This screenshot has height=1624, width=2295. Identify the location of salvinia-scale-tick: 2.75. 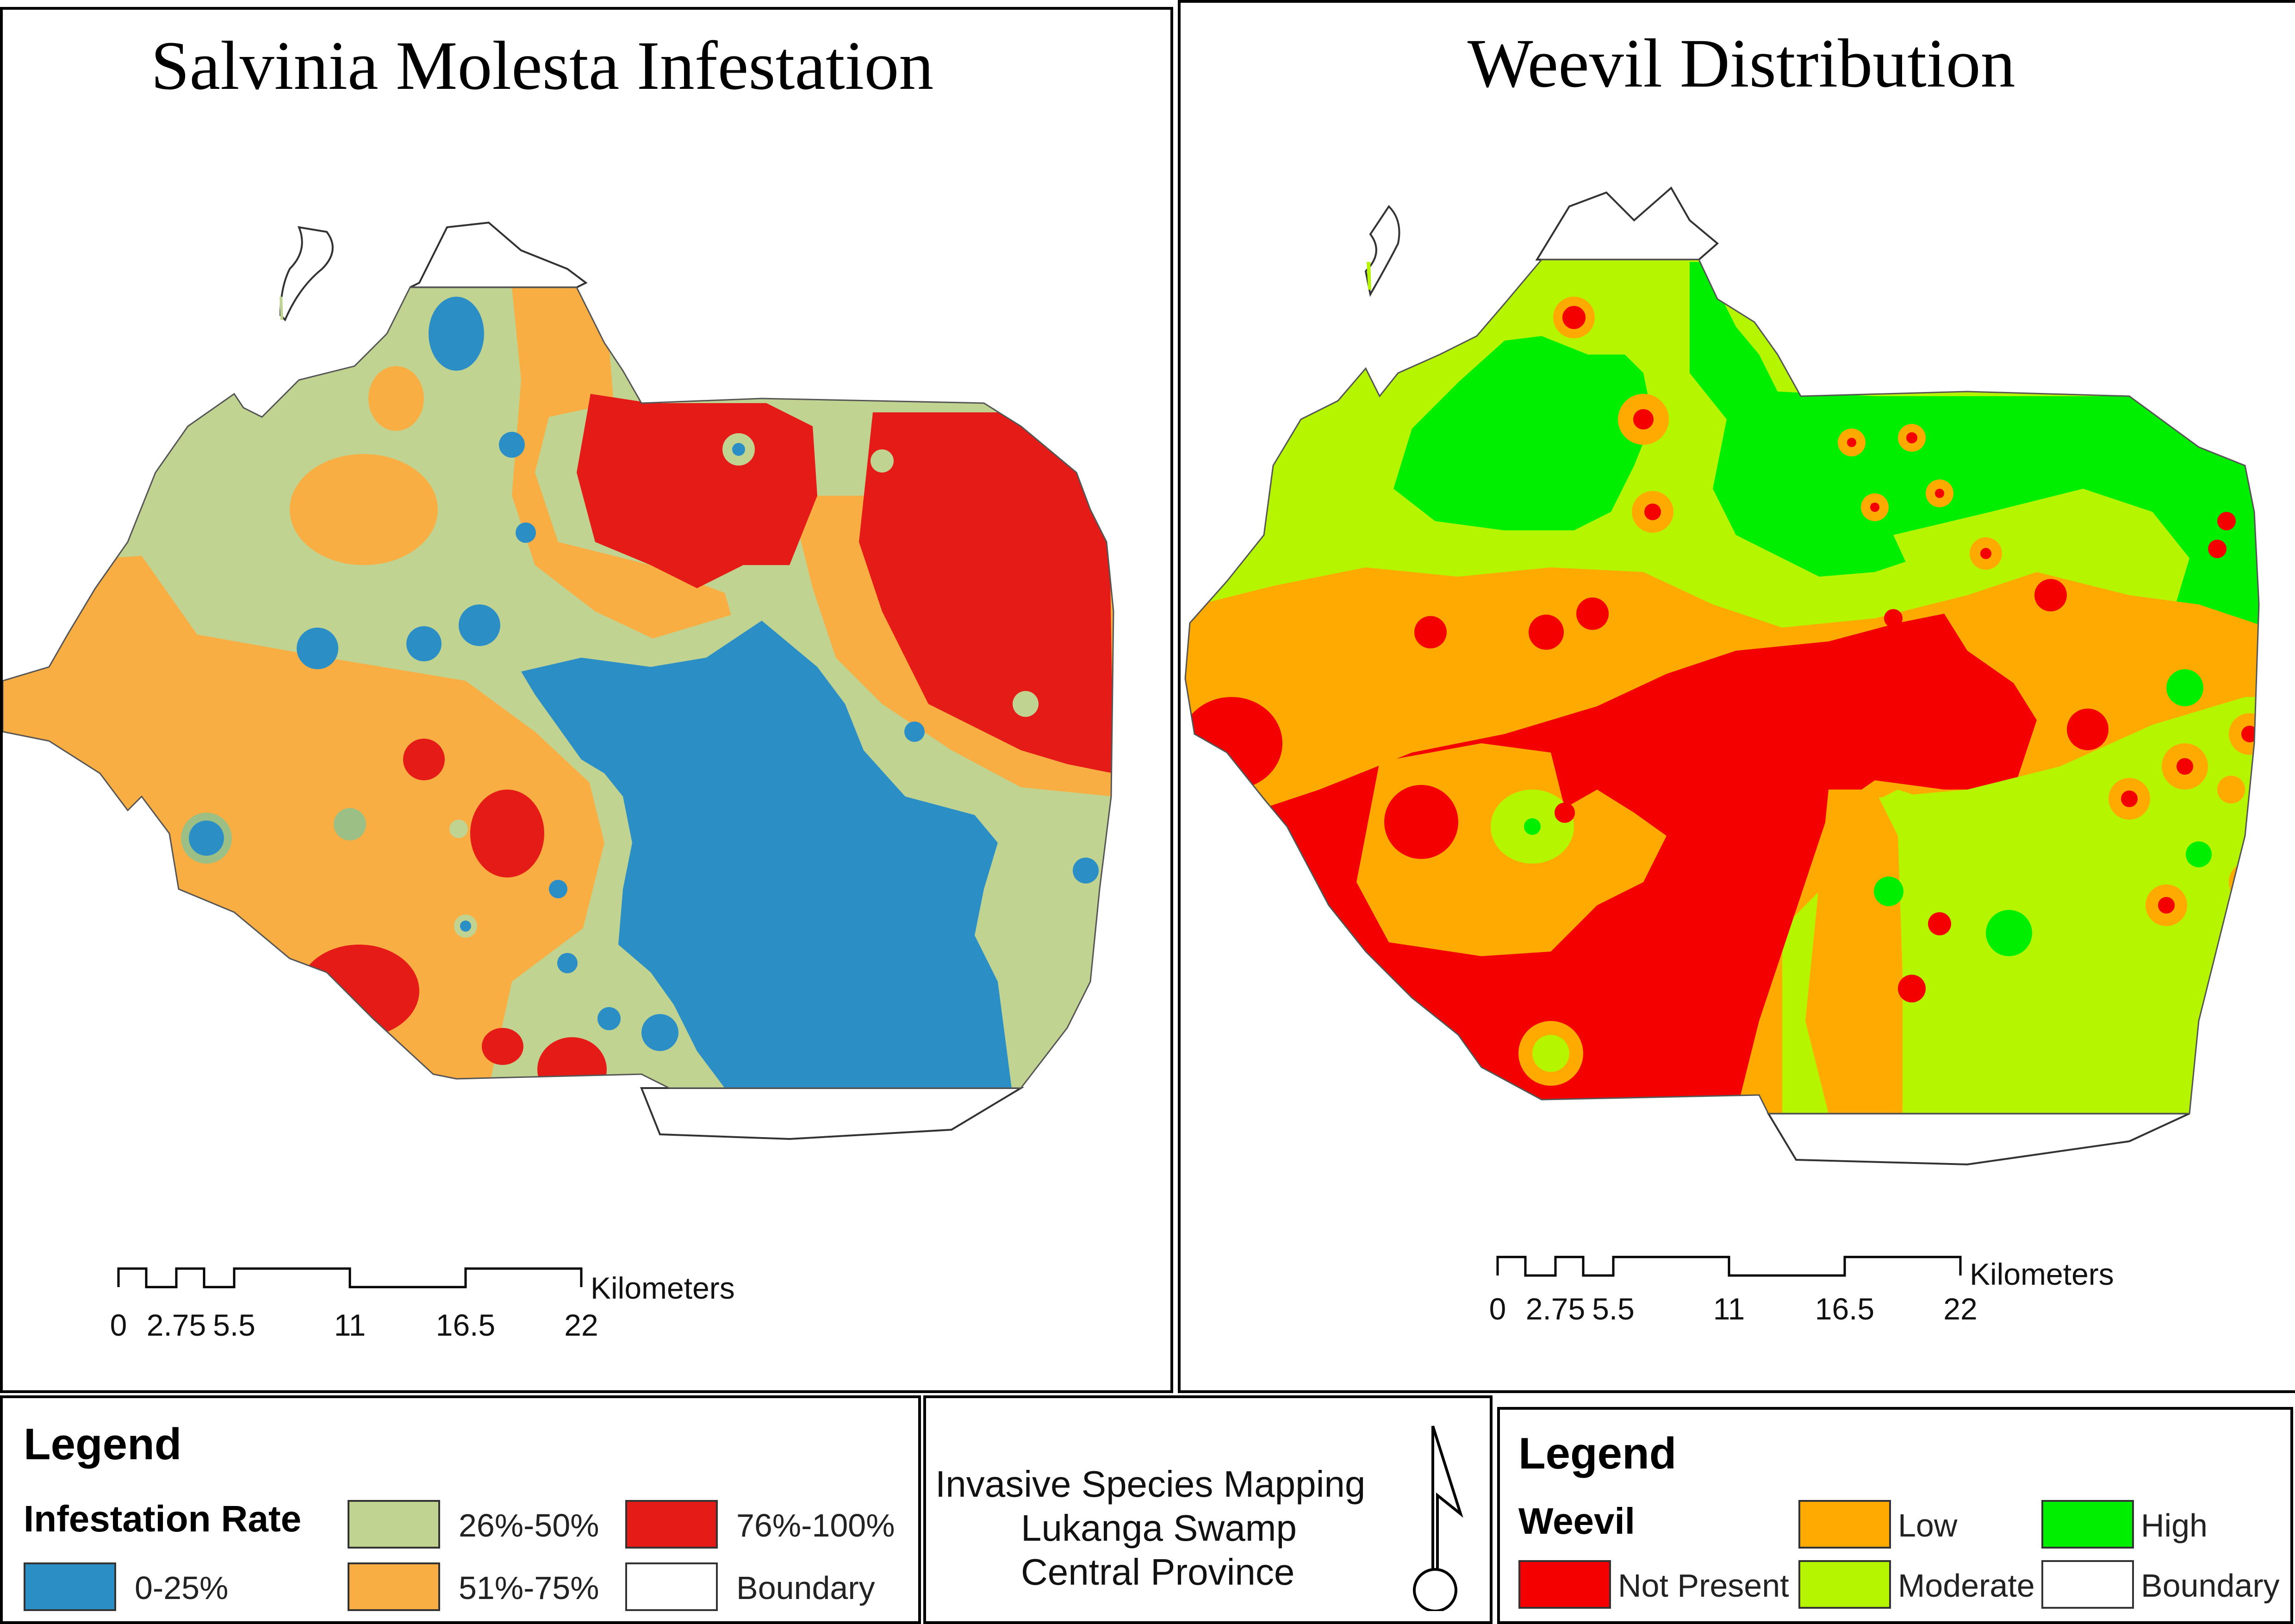
(176, 1325).